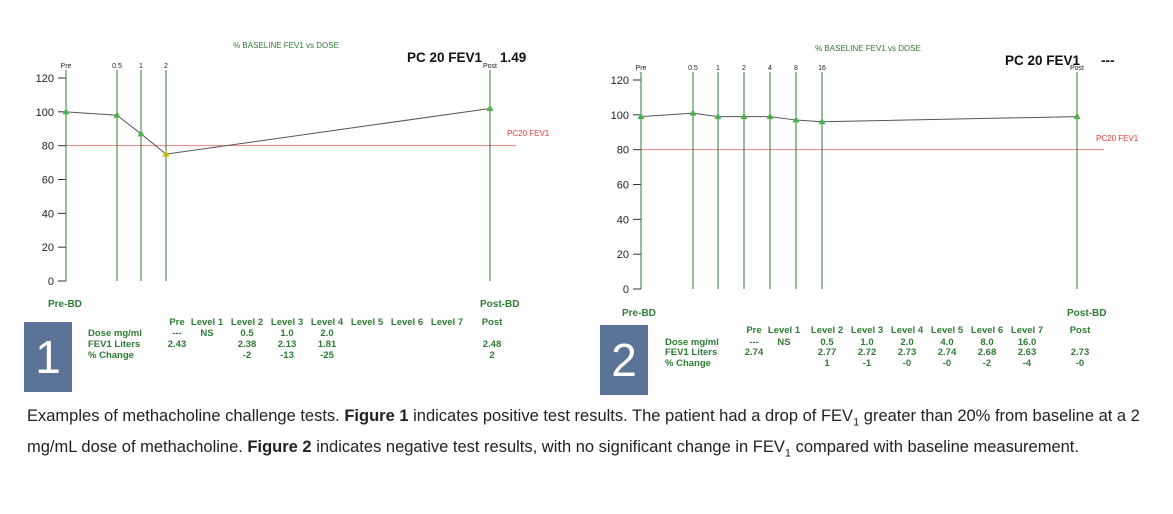 The width and height of the screenshot is (1173, 514). Describe the element at coordinates (620, 116) in the screenshot. I see `y-tick-label: 100` at that location.